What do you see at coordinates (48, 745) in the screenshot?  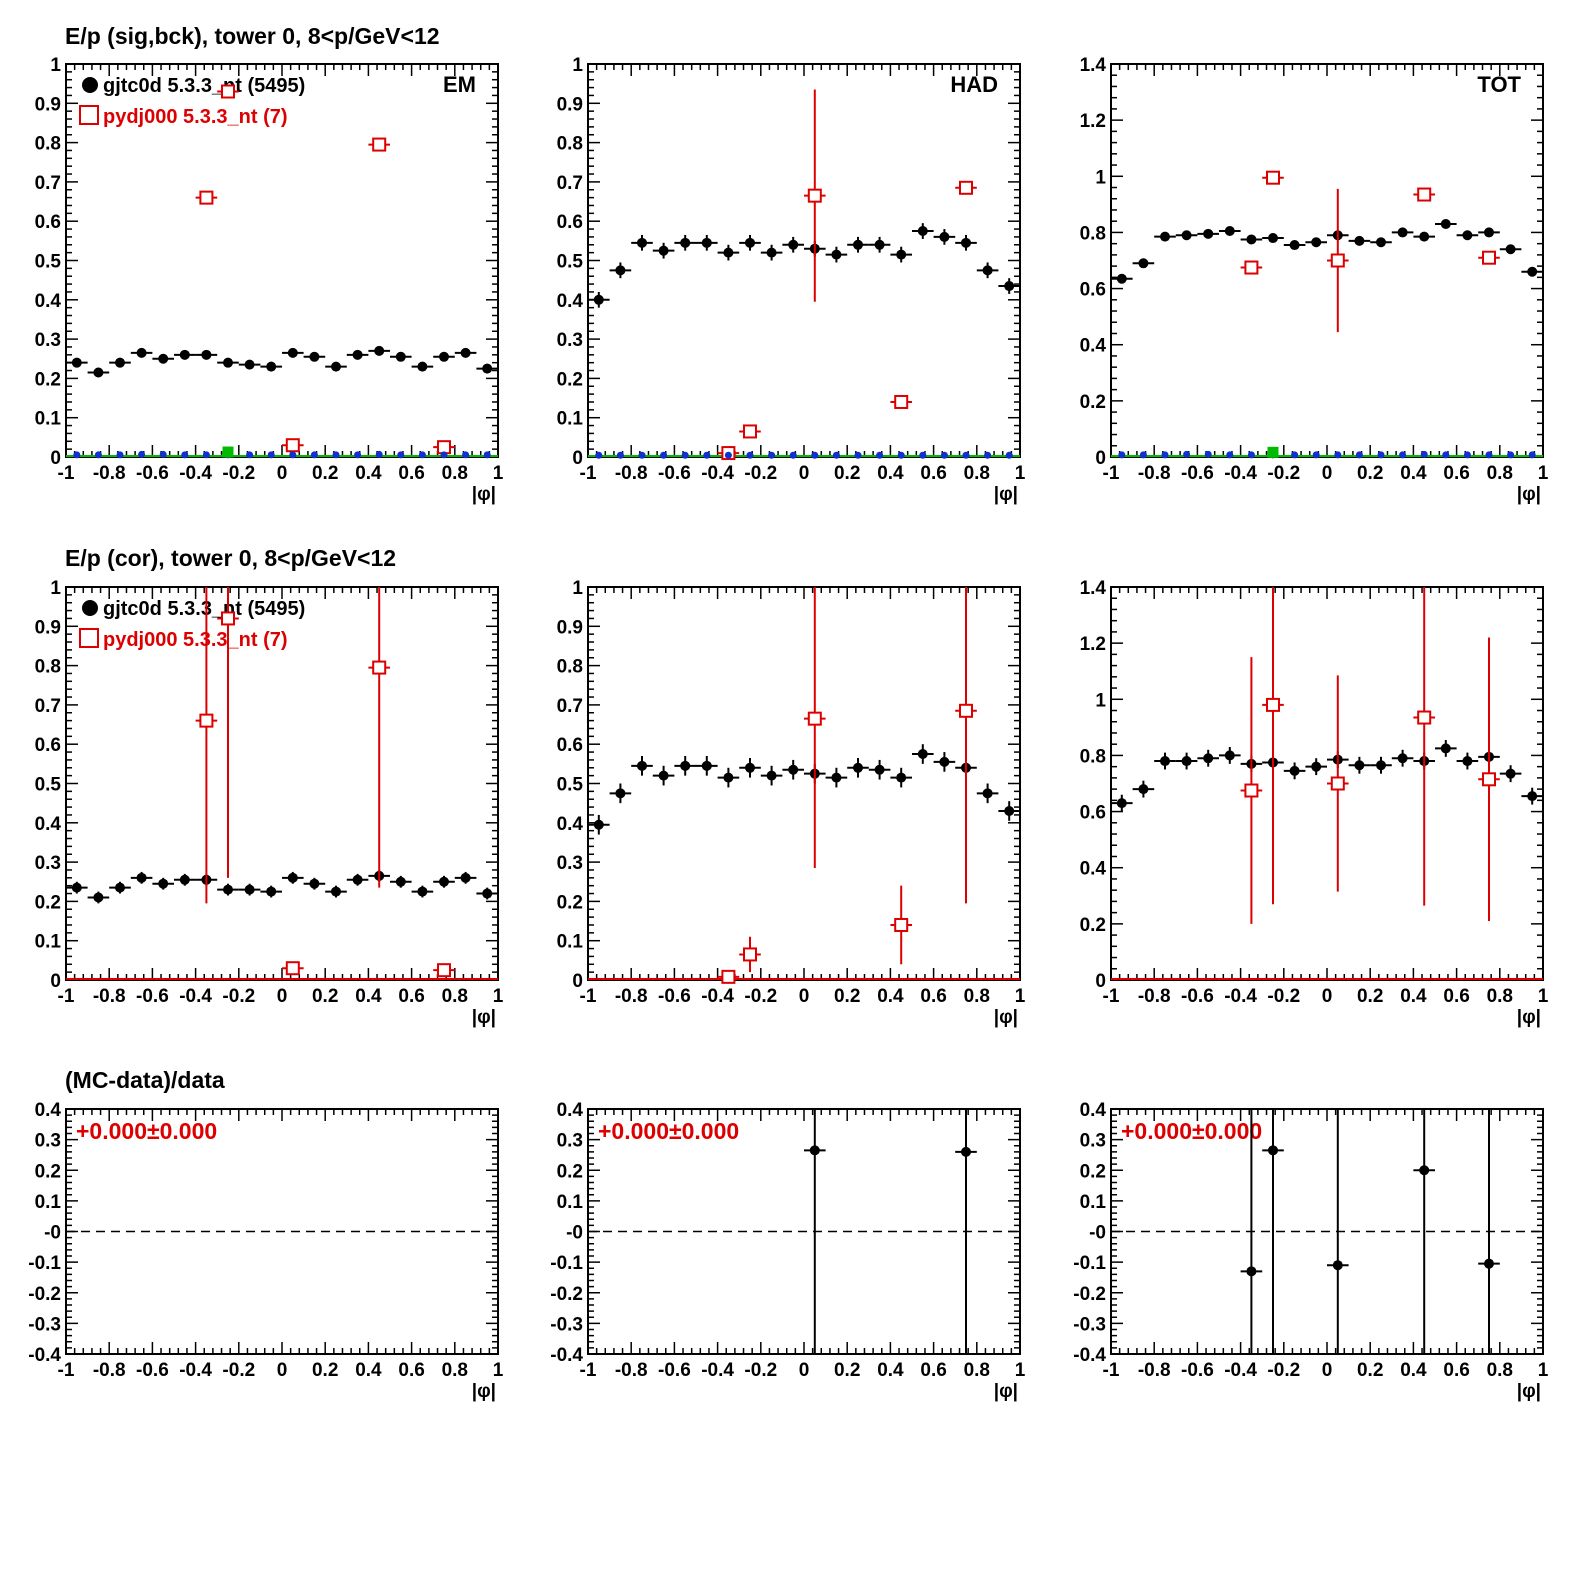 I see `y-tick-label: 0.6` at bounding box center [48, 745].